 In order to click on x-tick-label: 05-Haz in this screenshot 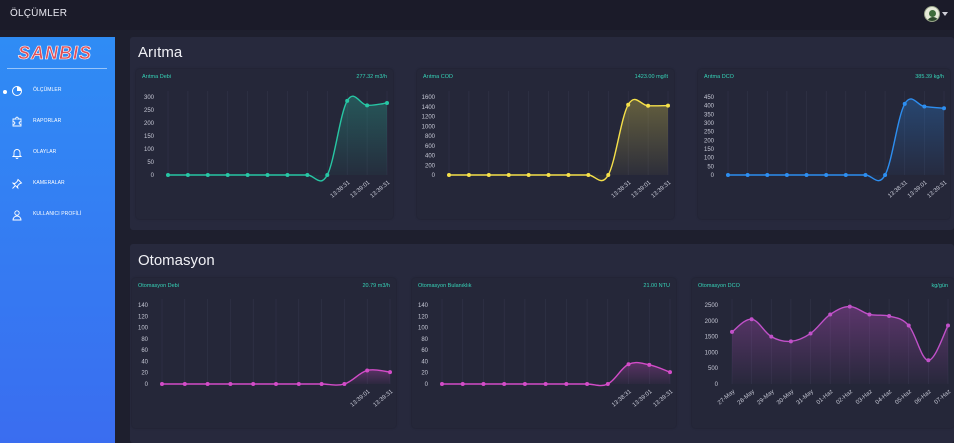, I will do `click(903, 397)`.